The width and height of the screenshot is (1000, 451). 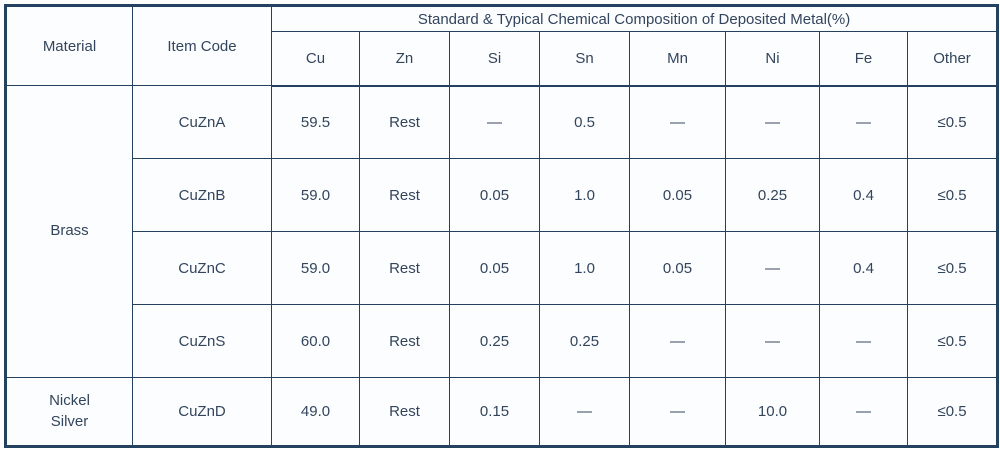 What do you see at coordinates (202, 268) in the screenshot?
I see `item-code-cell: CuZnC` at bounding box center [202, 268].